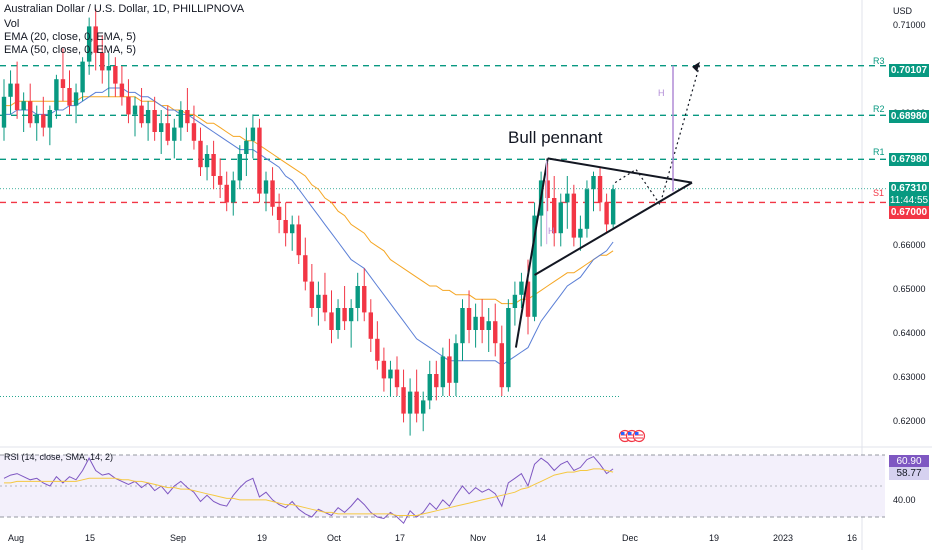 This screenshot has height=550, width=932. What do you see at coordinates (909, 212) in the screenshot?
I see `s1-price-box: 0.67000` at bounding box center [909, 212].